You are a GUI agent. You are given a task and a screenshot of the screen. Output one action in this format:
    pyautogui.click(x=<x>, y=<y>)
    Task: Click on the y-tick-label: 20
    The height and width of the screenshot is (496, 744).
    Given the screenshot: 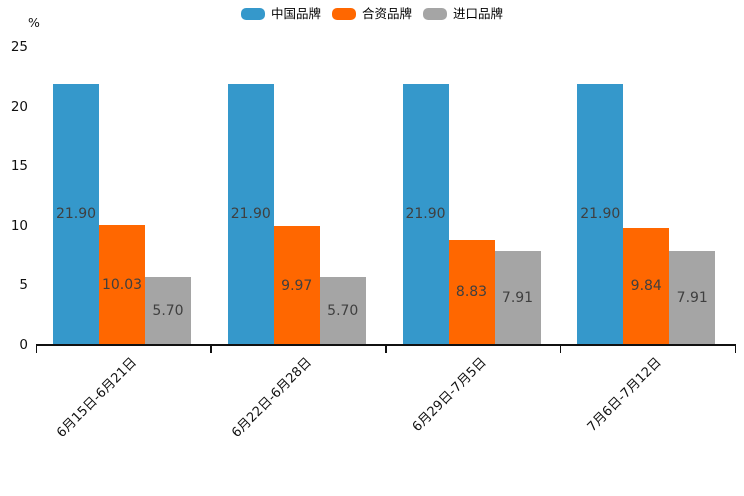 What is the action you would take?
    pyautogui.click(x=19, y=106)
    